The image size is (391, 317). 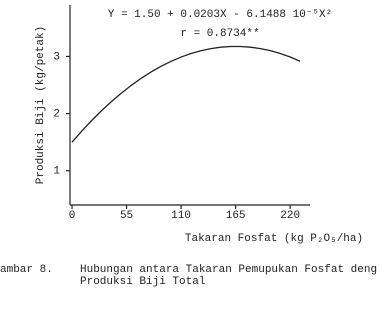 I want to click on y-tick-label: 1, so click(x=56, y=172).